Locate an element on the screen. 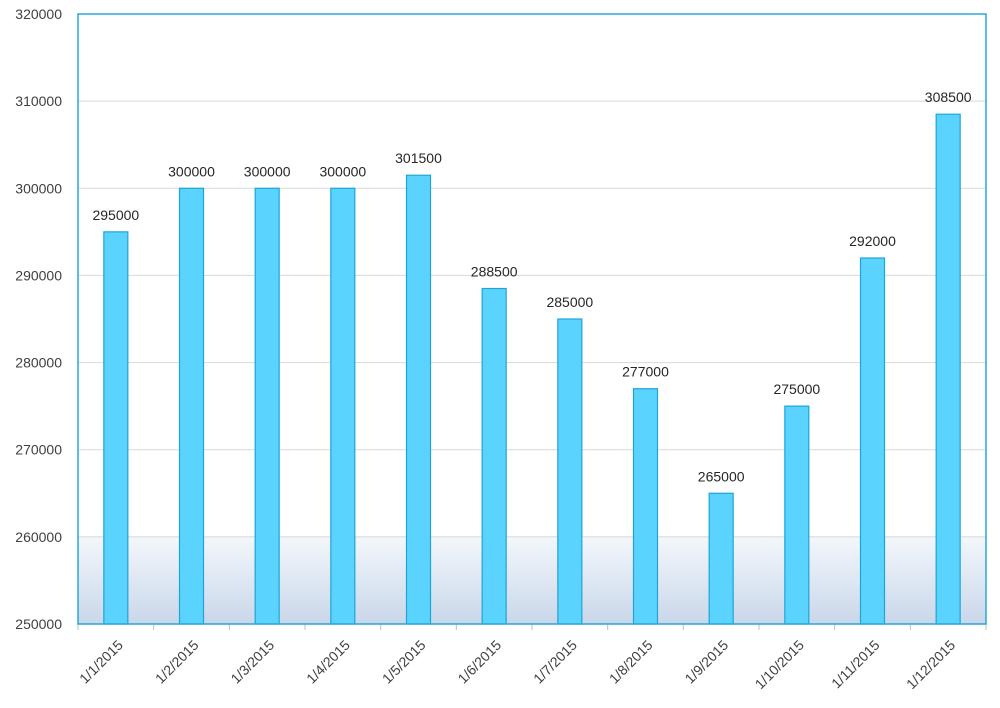 The width and height of the screenshot is (1000, 708). y-tick-label: 310000 is located at coordinates (38, 101).